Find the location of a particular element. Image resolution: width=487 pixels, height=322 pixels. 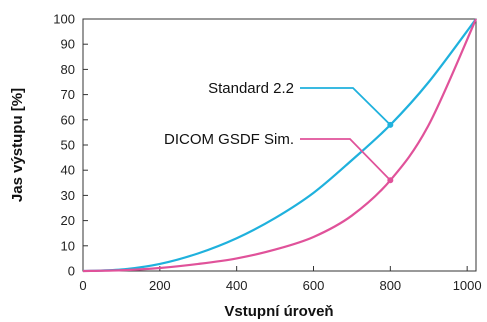

y-tick-label: 100 is located at coordinates (64, 19).